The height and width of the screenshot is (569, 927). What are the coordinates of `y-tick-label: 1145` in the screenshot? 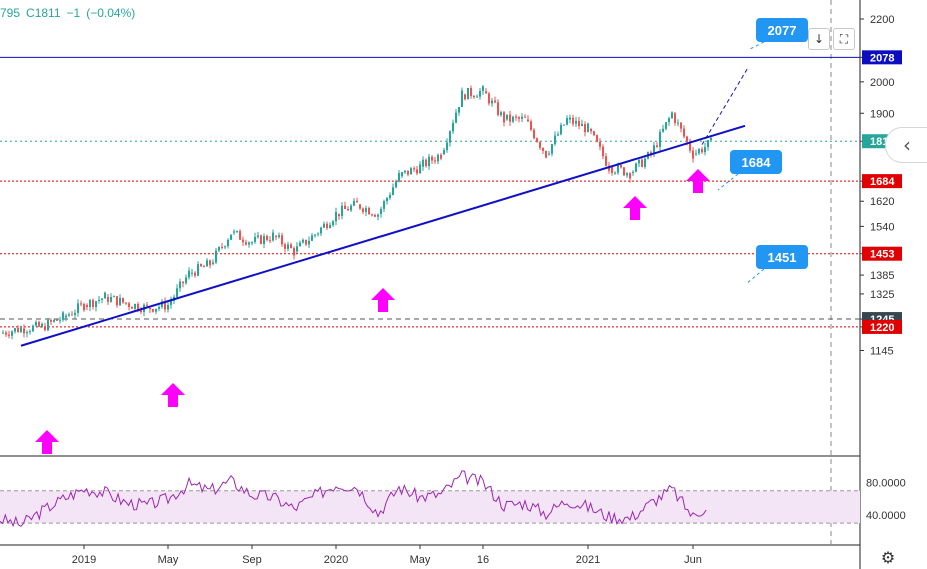 It's located at (882, 351).